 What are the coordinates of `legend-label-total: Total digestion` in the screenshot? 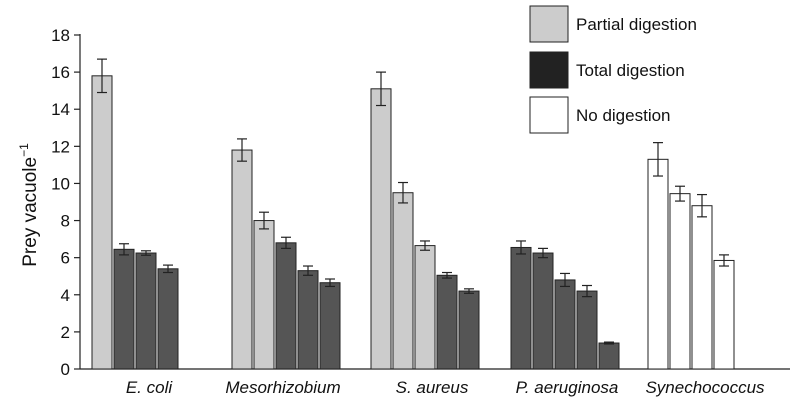 It's located at (630, 70).